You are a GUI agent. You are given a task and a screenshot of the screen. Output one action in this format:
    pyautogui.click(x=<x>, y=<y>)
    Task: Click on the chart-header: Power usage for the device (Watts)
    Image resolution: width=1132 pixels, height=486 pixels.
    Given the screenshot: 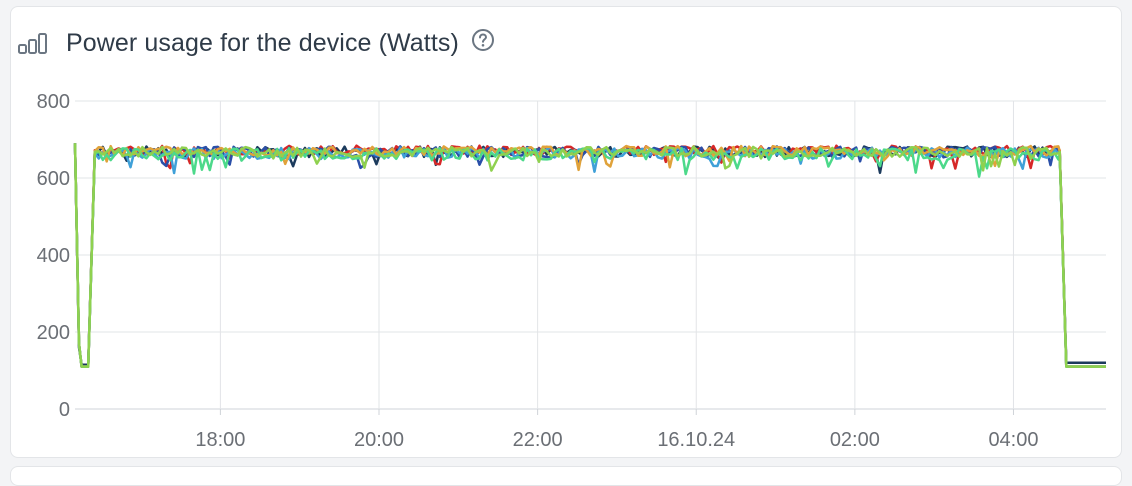 What is the action you would take?
    pyautogui.click(x=256, y=43)
    